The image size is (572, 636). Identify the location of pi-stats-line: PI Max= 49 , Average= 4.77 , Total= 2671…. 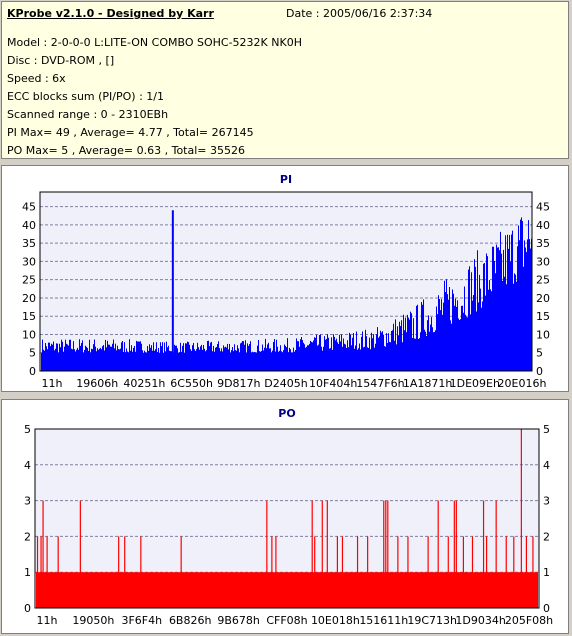
(130, 132).